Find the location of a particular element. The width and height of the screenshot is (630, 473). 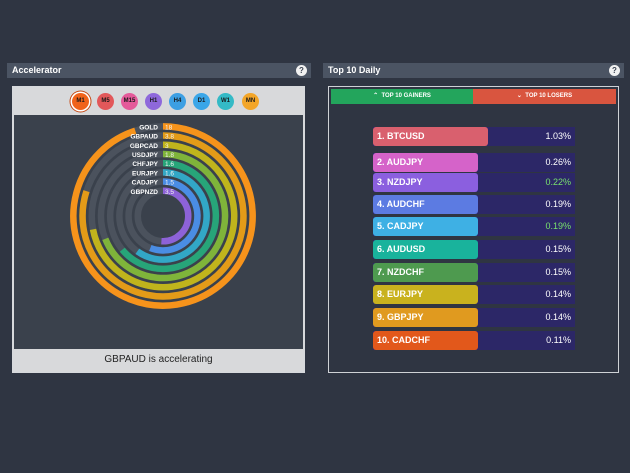

arc-gbpaud is located at coordinates (163, 216).